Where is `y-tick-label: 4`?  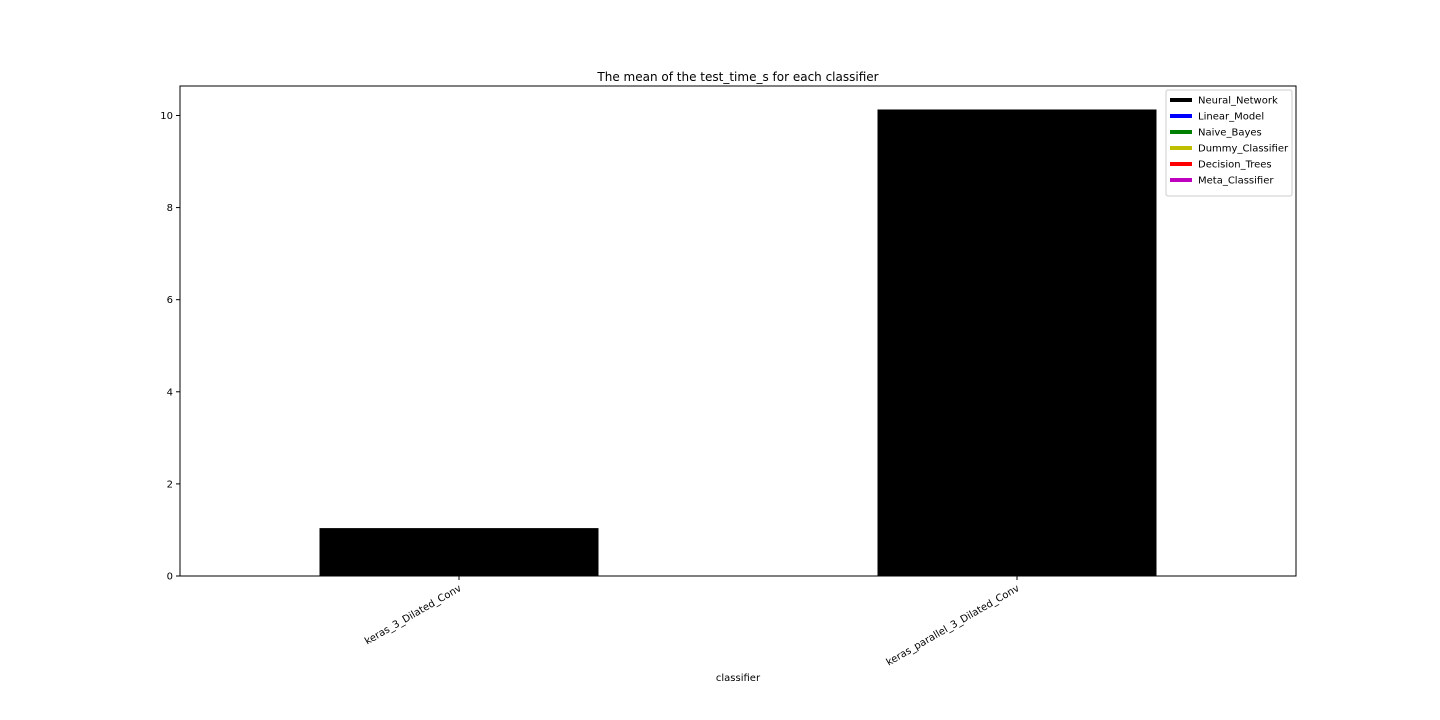 y-tick-label: 4 is located at coordinates (170, 392).